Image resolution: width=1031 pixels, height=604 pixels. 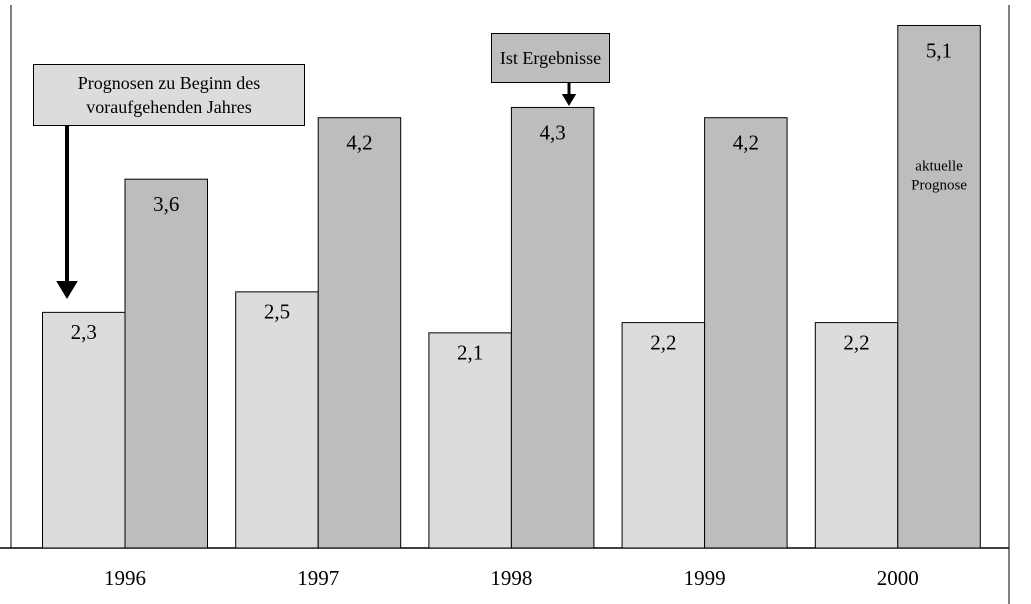 I want to click on annotation: Prognose, so click(x=939, y=185).